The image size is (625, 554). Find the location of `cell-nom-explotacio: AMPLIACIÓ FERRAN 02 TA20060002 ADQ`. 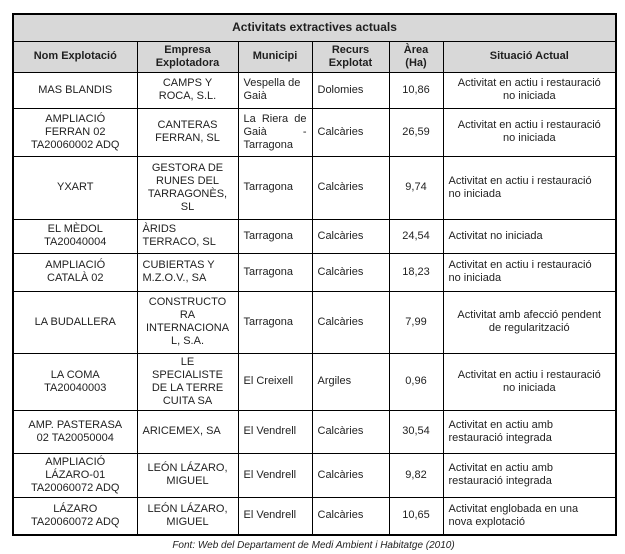

cell-nom-explotacio: AMPLIACIÓ FERRAN 02 TA20060002 ADQ is located at coordinates (75, 132).